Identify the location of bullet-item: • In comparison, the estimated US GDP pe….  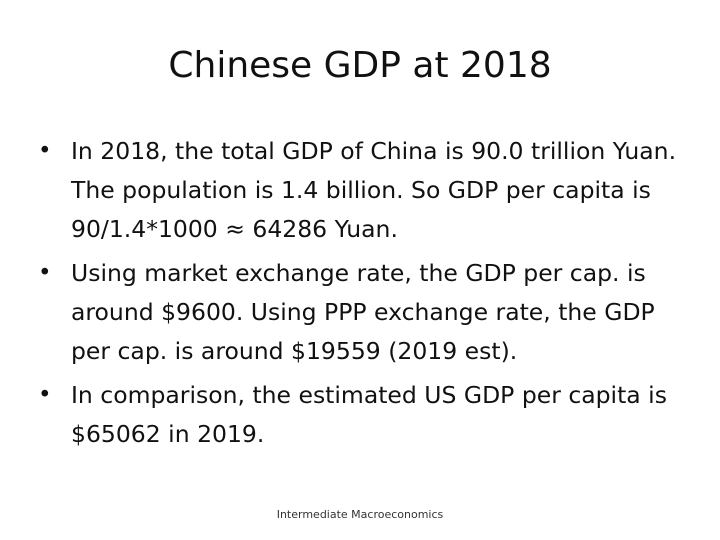
(363, 415).